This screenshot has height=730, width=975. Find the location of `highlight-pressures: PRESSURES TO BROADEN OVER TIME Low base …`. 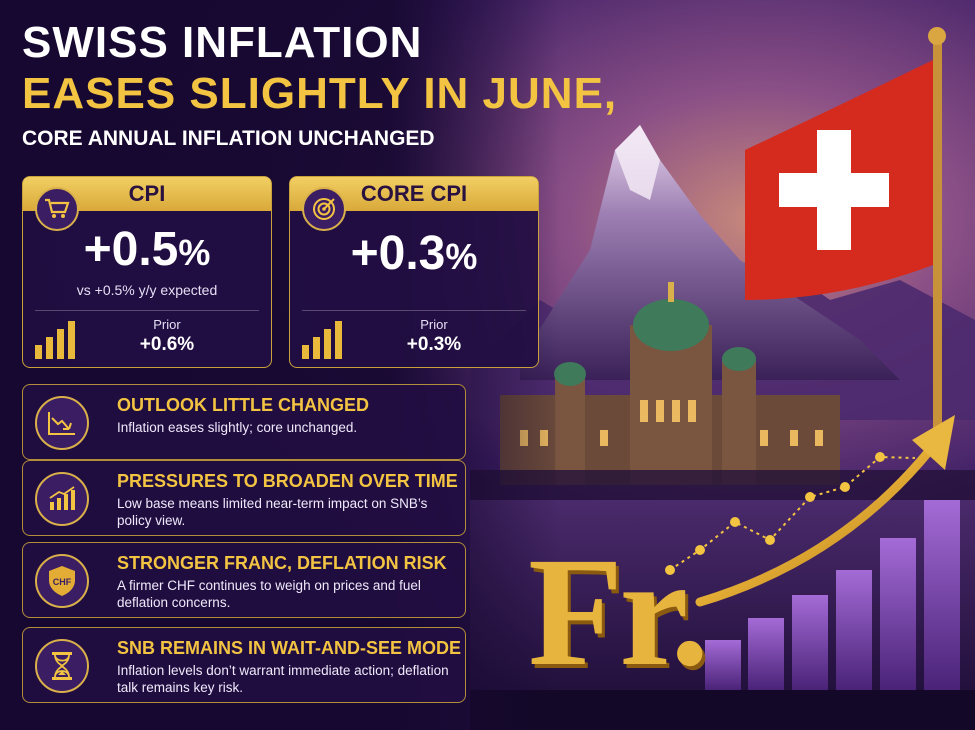

highlight-pressures: PRESSURES TO BROADEN OVER TIME Low base … is located at coordinates (244, 498).